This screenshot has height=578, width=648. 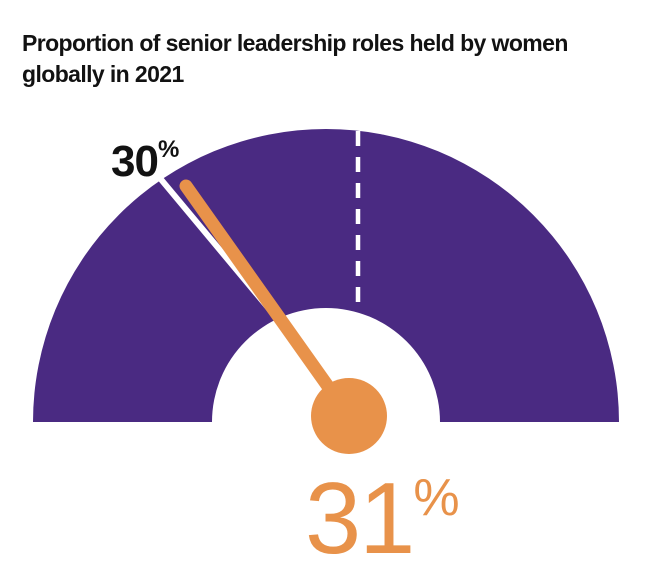 I want to click on value-label: 31%, so click(x=382, y=519).